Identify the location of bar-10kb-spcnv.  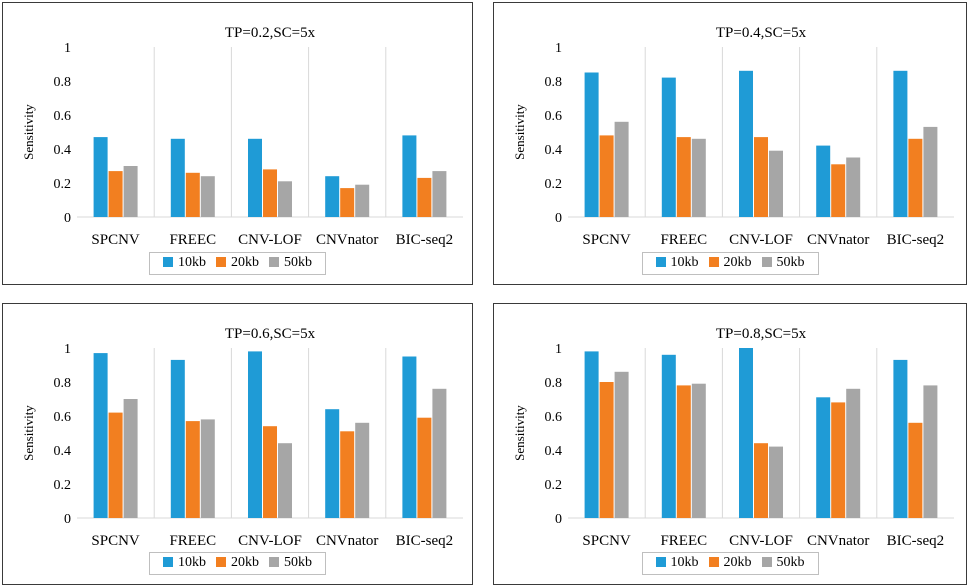
(591, 434).